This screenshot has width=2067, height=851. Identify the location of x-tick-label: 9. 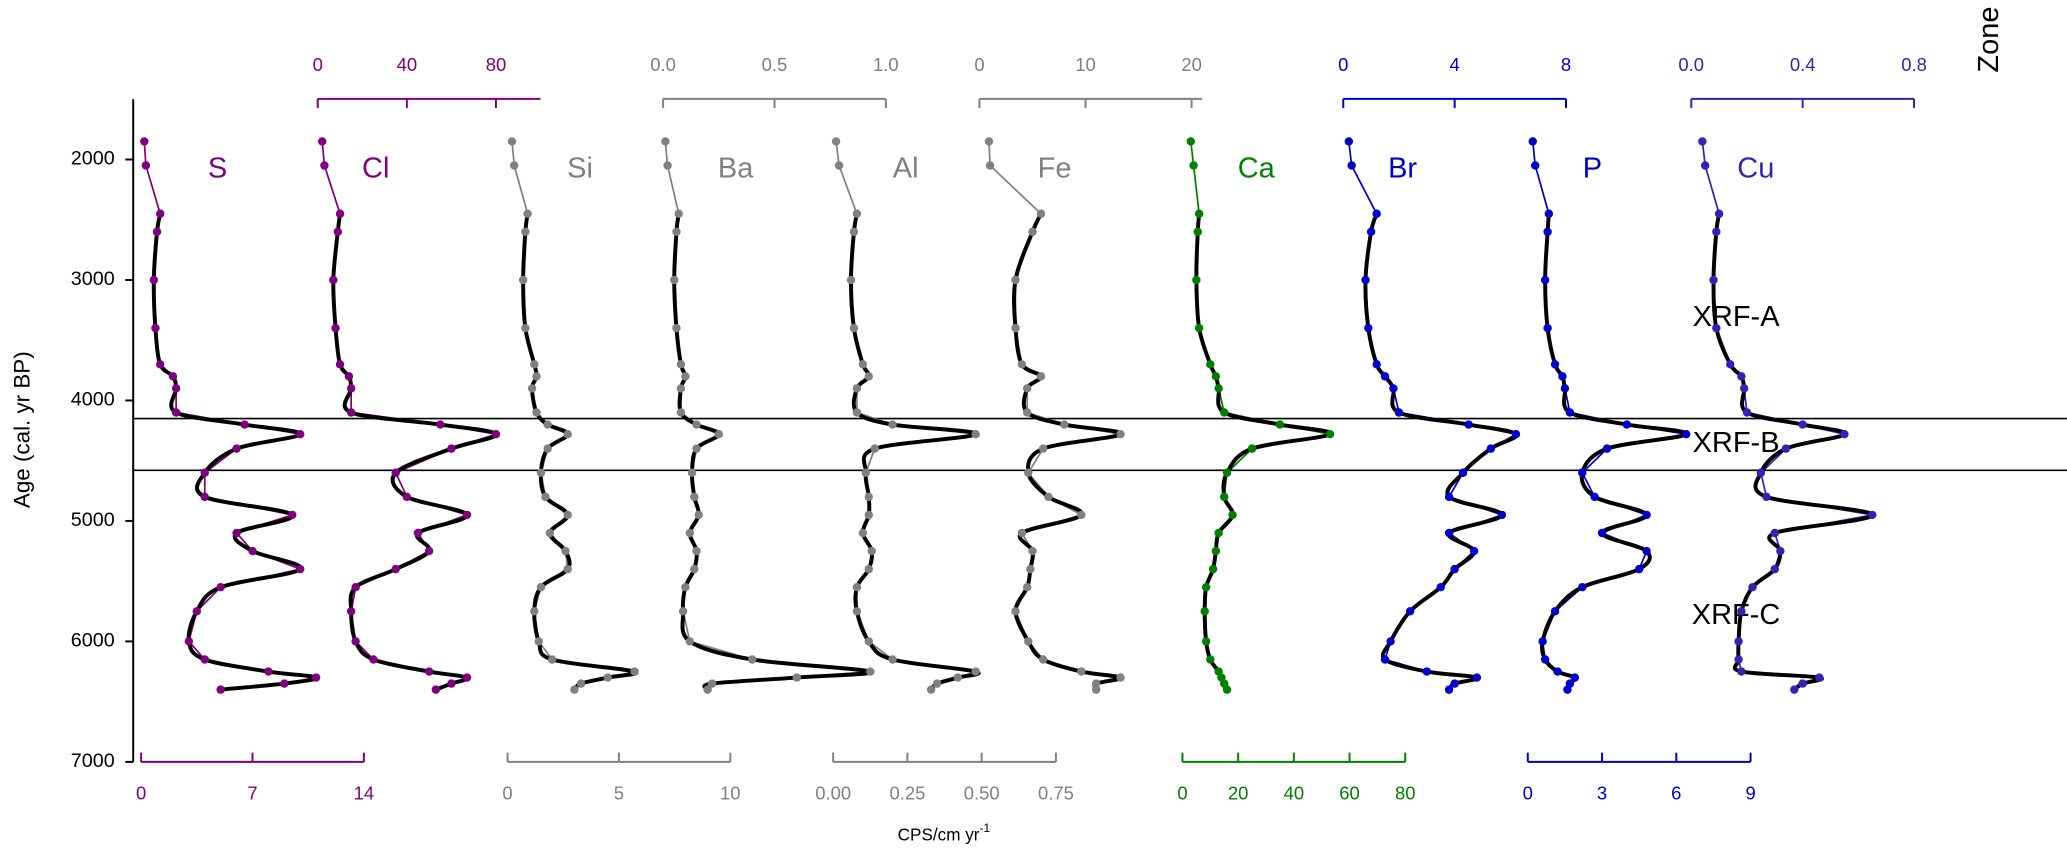
(1750, 793).